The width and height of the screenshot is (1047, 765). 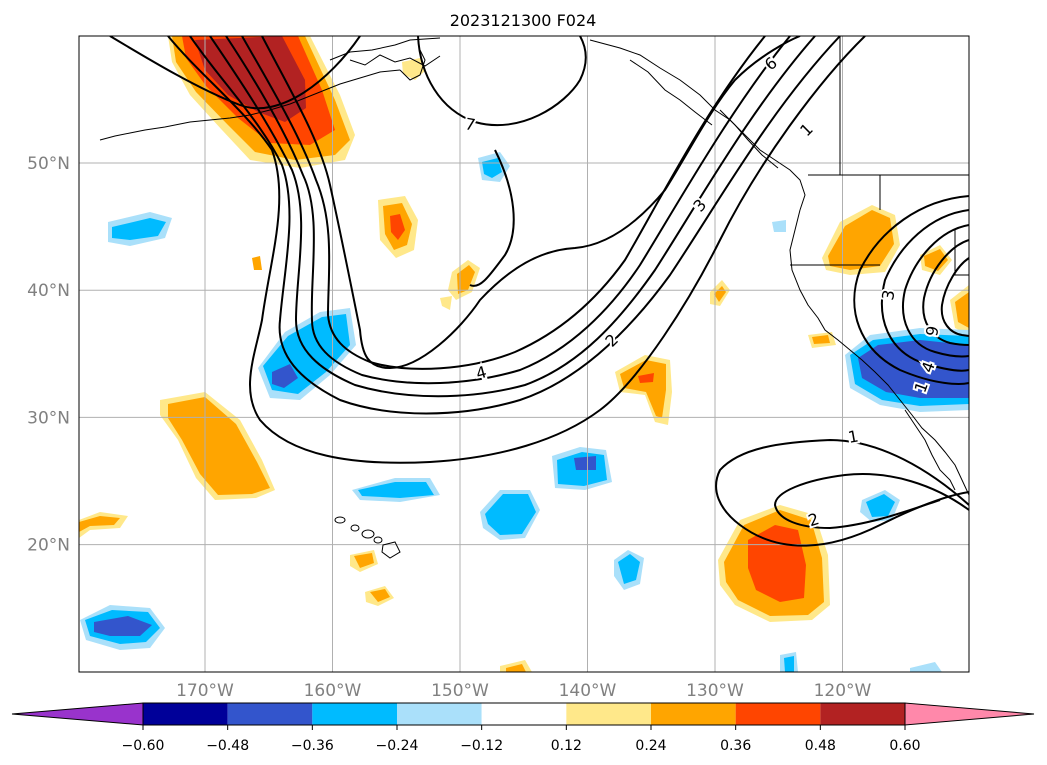 I want to click on negative-anomaly-hawaii-ne, so click(x=582, y=468).